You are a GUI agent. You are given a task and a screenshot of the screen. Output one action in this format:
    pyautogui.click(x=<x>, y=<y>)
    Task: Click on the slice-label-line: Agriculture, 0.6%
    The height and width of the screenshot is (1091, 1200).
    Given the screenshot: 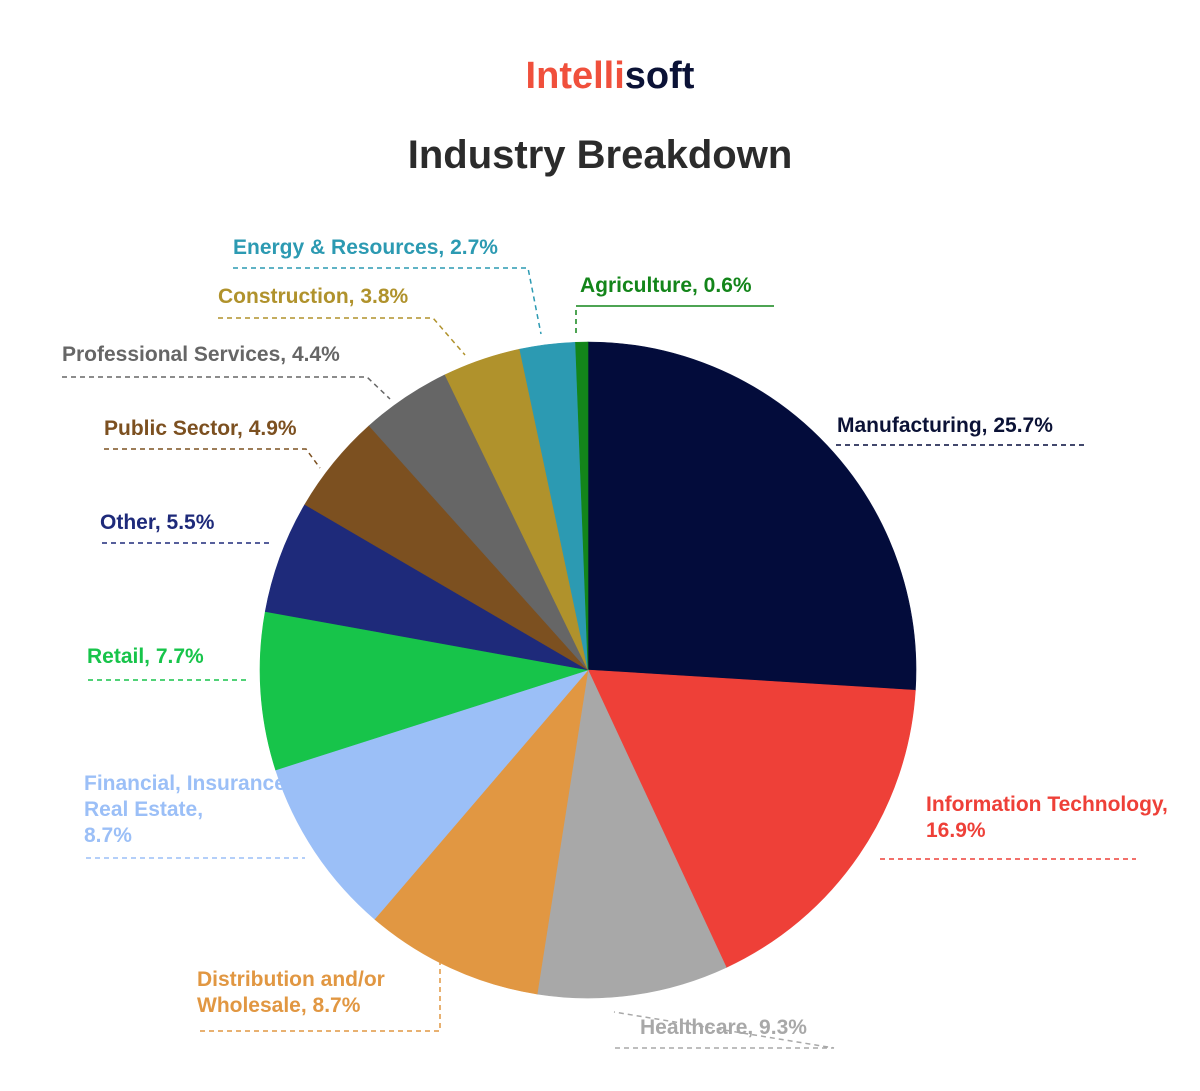 What is the action you would take?
    pyautogui.click(x=666, y=285)
    